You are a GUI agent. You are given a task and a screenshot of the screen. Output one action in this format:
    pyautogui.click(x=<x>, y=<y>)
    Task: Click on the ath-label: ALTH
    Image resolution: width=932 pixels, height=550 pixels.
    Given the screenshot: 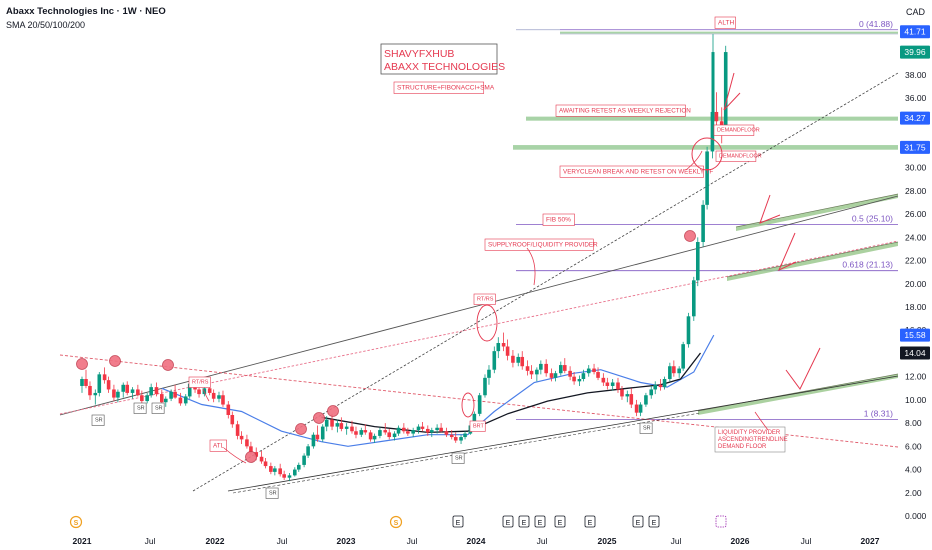 What is the action you would take?
    pyautogui.click(x=726, y=23)
    